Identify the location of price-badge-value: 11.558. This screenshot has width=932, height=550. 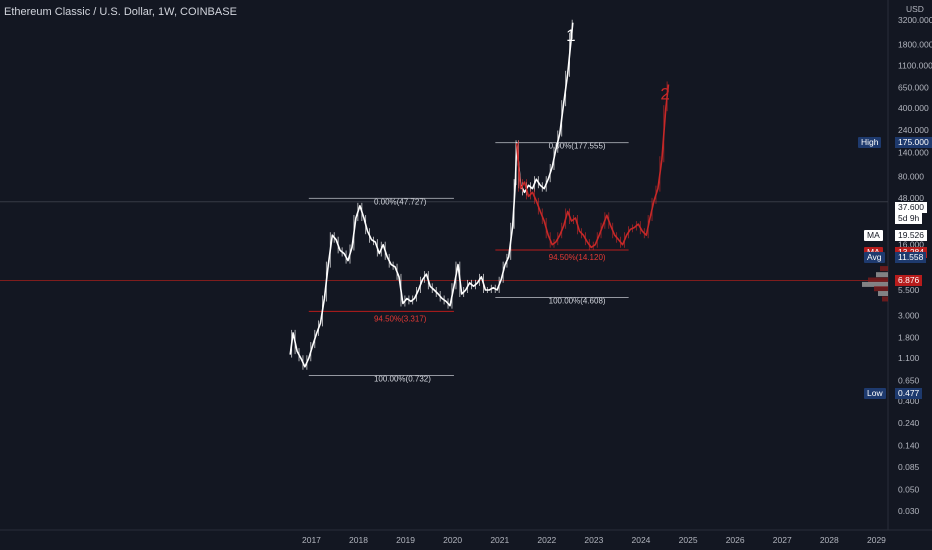
(911, 258).